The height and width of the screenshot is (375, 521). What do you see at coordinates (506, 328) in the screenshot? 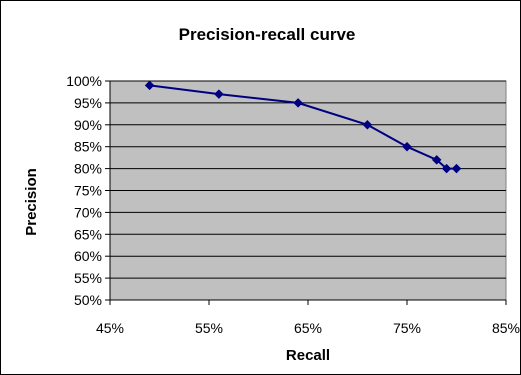
I see `x-tick-label-85: 85%` at bounding box center [506, 328].